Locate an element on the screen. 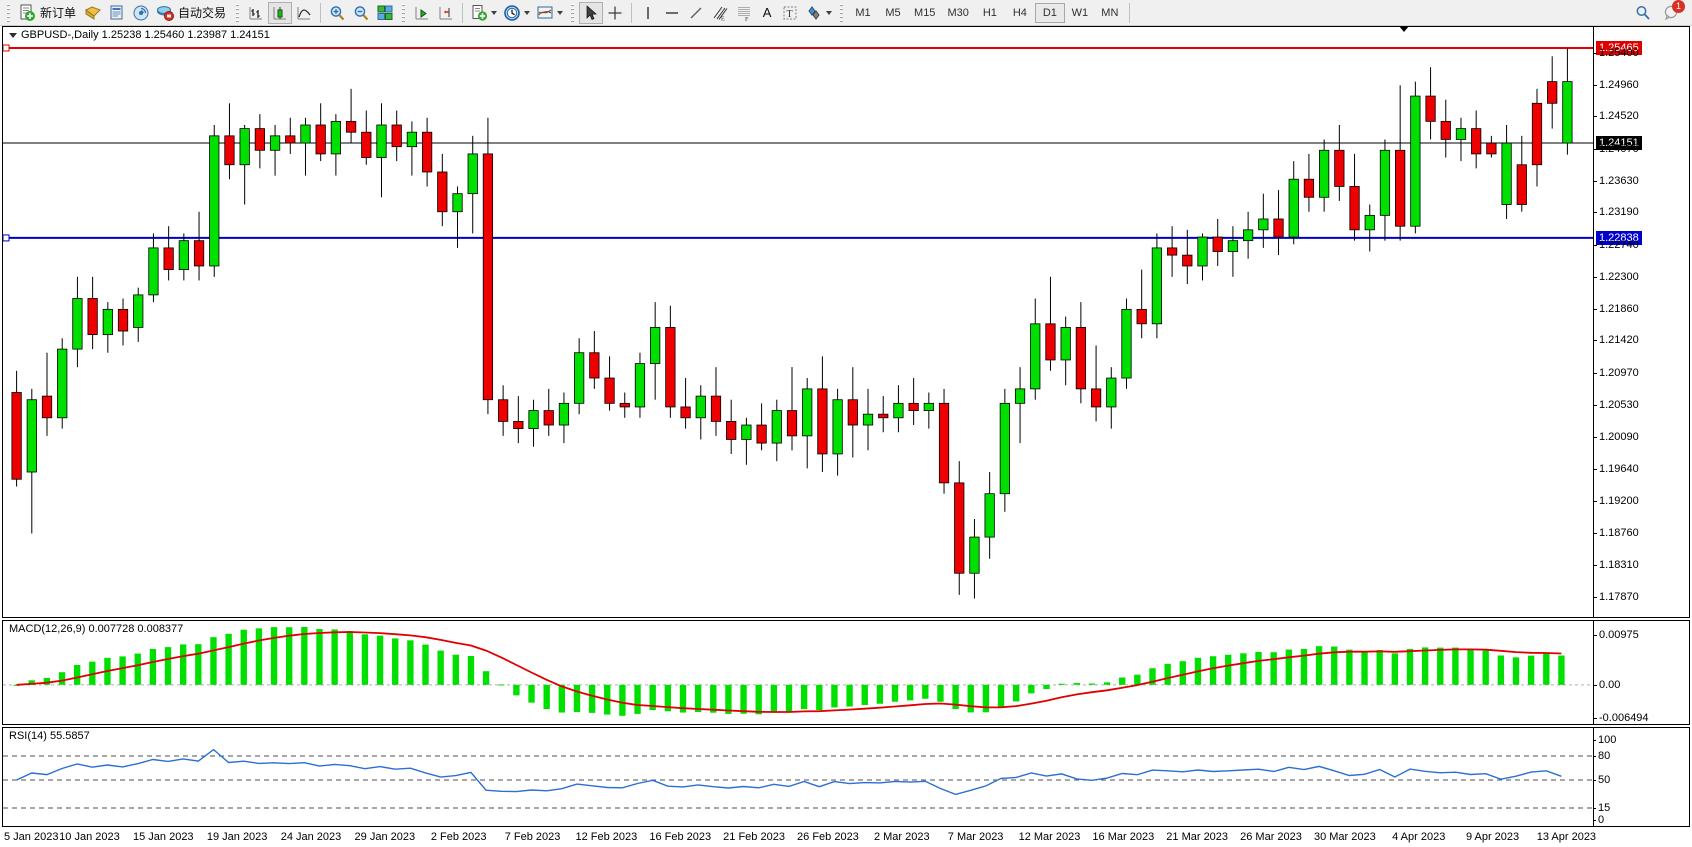  zoom-in-button is located at coordinates (337, 13).